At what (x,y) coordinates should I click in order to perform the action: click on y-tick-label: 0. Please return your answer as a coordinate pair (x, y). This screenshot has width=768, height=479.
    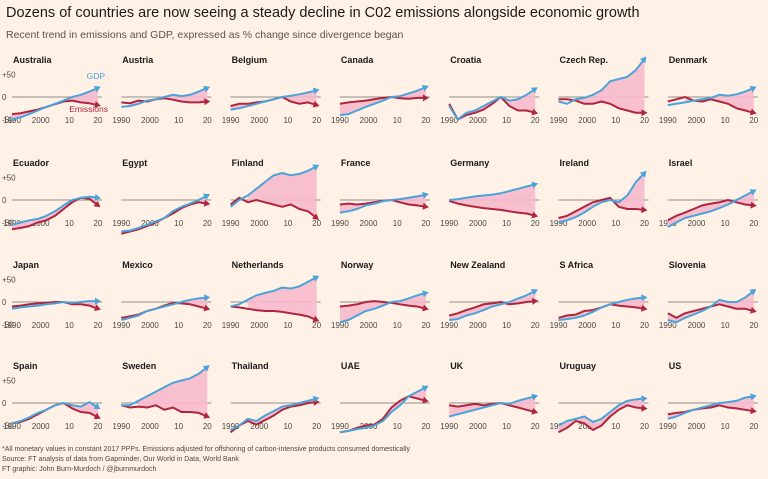
    Looking at the image, I should click on (4, 97).